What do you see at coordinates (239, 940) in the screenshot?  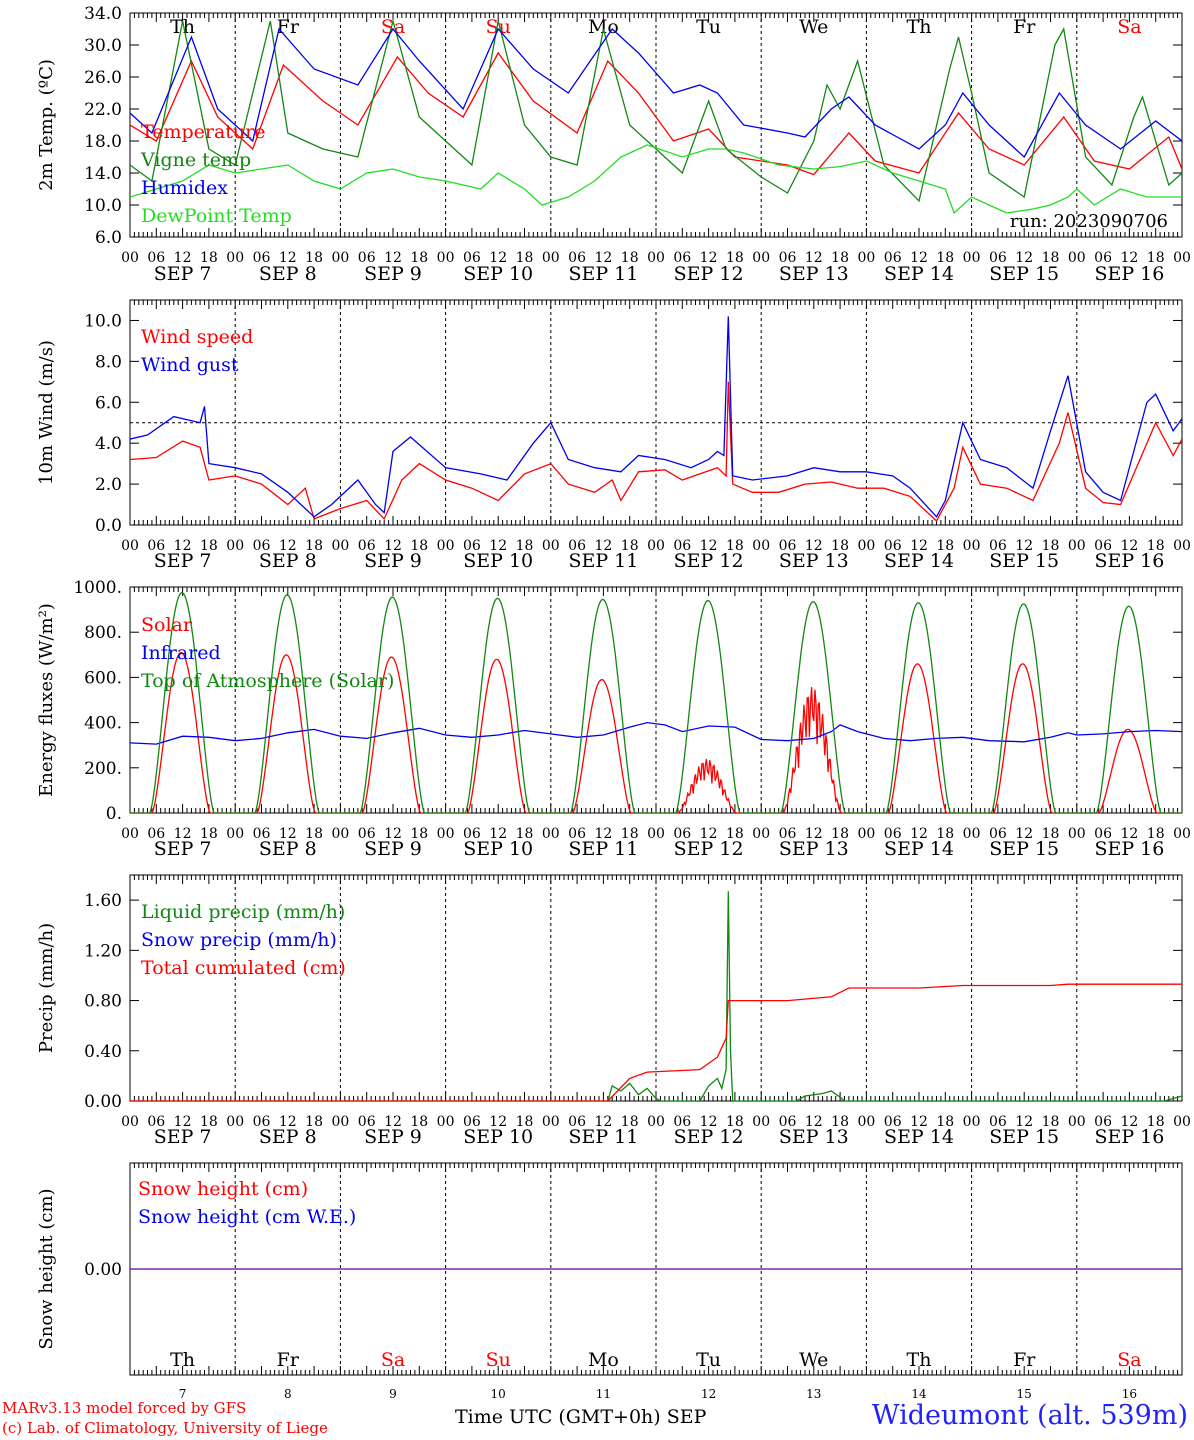 I see `legend-entry: Snow precip (mm/h)` at bounding box center [239, 940].